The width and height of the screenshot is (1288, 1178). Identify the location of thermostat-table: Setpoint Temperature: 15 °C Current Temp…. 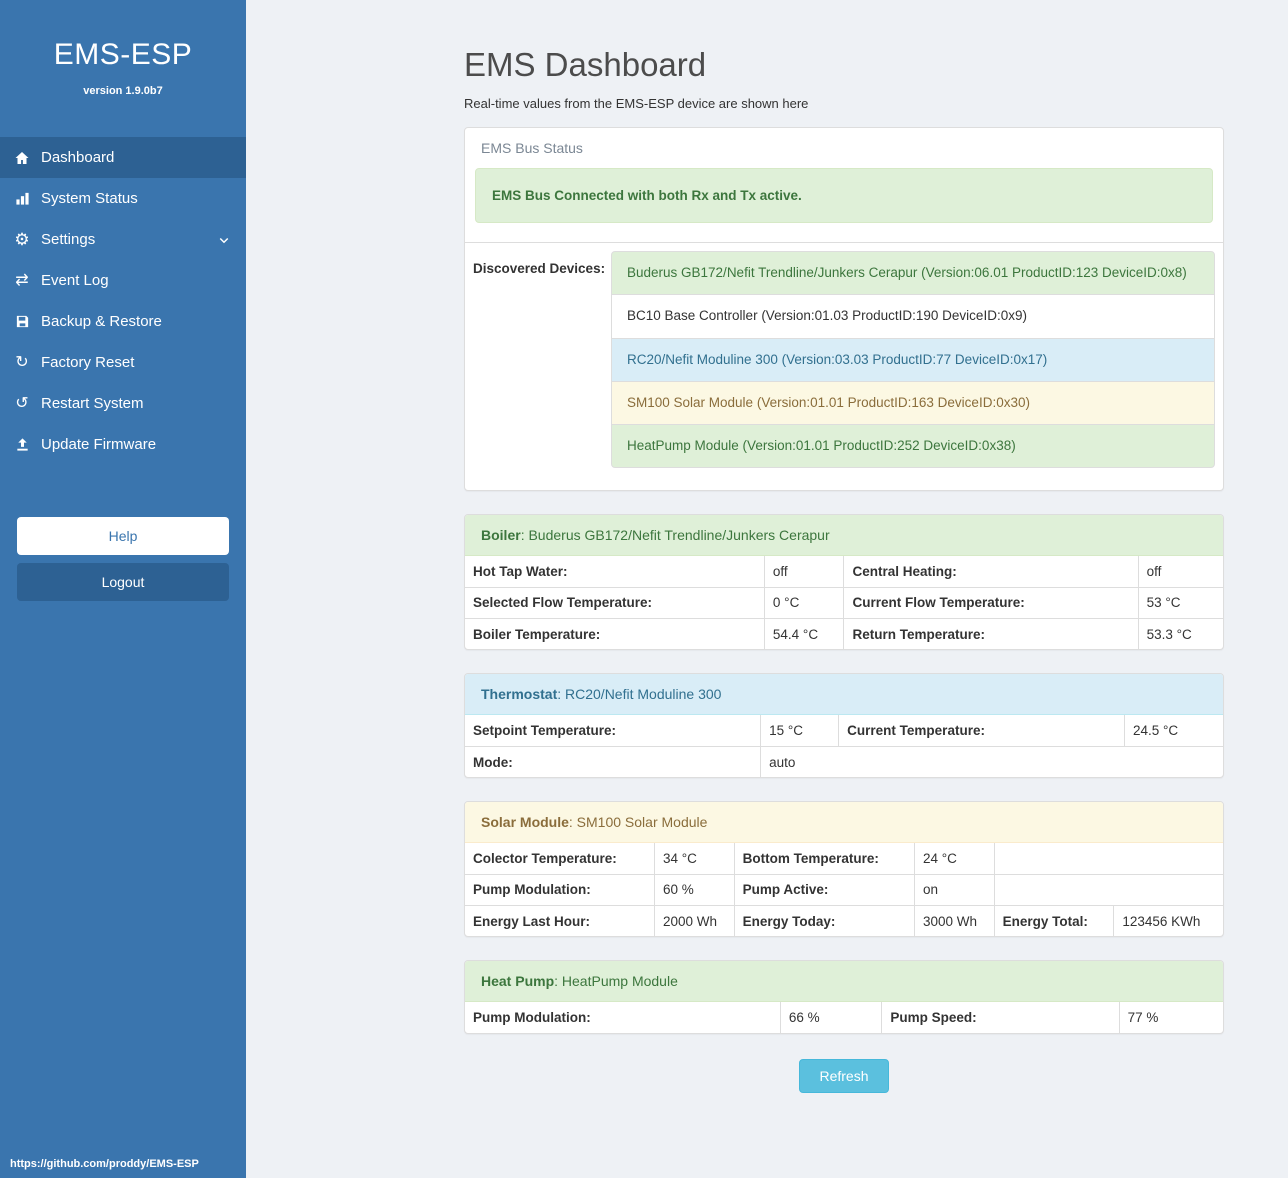
(844, 746).